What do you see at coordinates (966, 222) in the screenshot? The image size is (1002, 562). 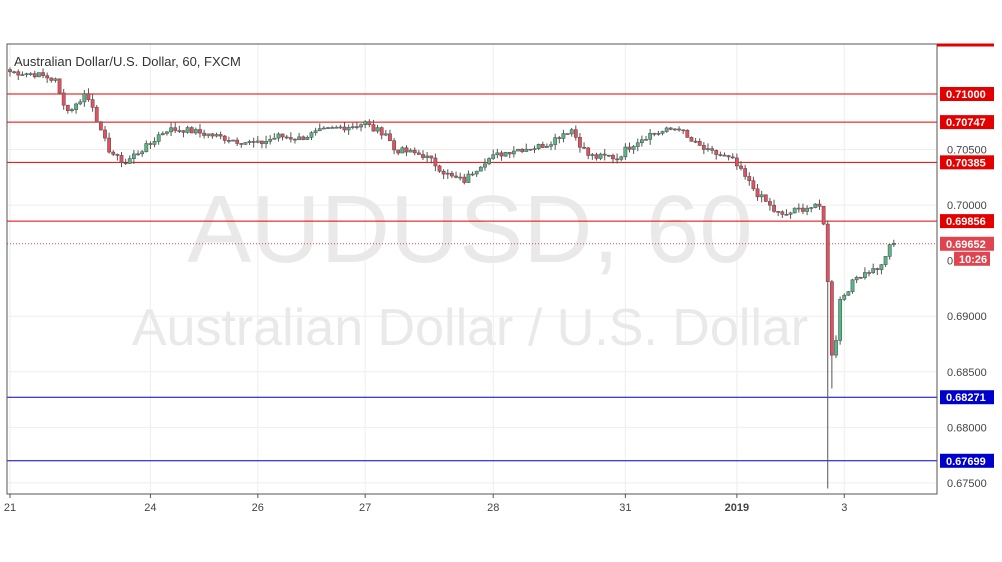 I see `resistance-price-text: 0.69856` at bounding box center [966, 222].